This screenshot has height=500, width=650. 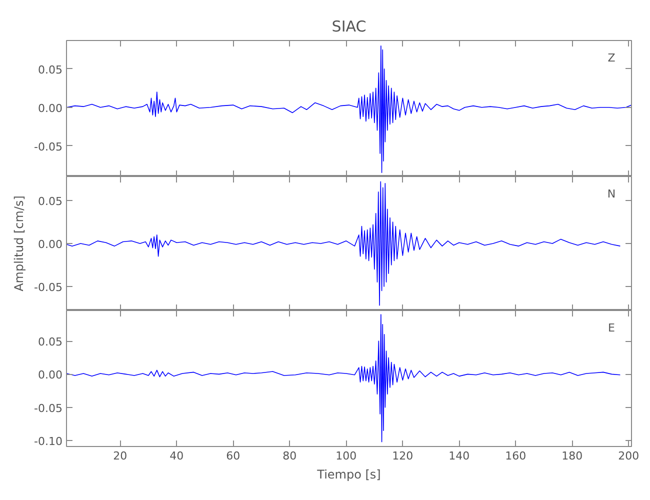 What do you see at coordinates (572, 456) in the screenshot?
I see `x-tick-label: 180` at bounding box center [572, 456].